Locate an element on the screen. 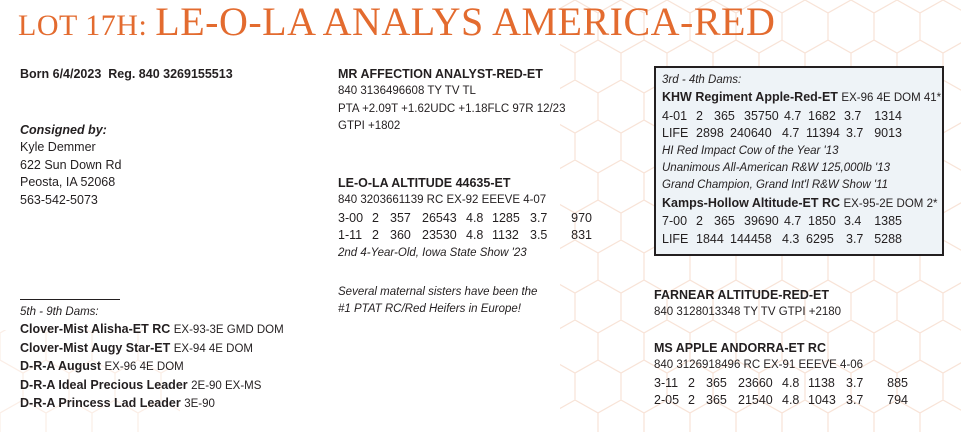  consignor-name: Kyle Demmer is located at coordinates (58, 147).